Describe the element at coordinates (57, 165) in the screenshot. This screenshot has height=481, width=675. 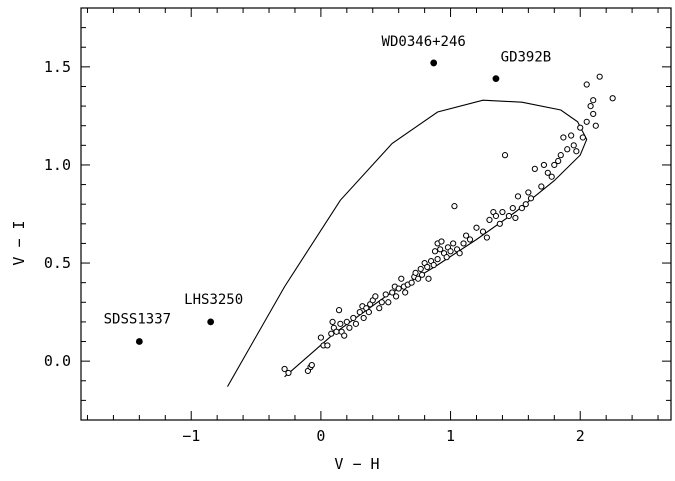
I see `y-tick-label: 1.0` at that location.